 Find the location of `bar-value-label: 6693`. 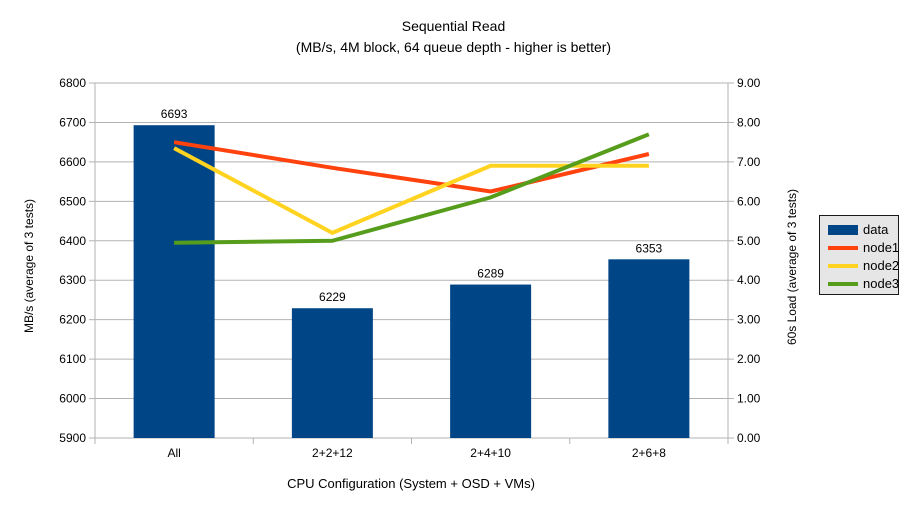

bar-value-label: 6693 is located at coordinates (174, 114).